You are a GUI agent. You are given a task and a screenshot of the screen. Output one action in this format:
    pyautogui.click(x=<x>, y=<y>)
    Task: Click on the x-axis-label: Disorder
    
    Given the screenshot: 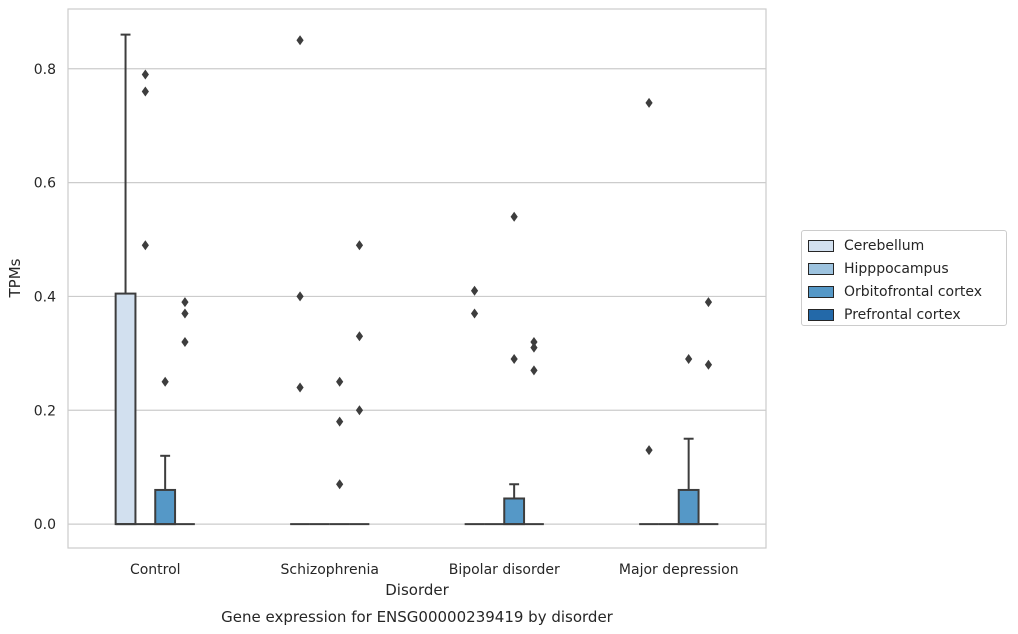 What is the action you would take?
    pyautogui.click(x=417, y=590)
    